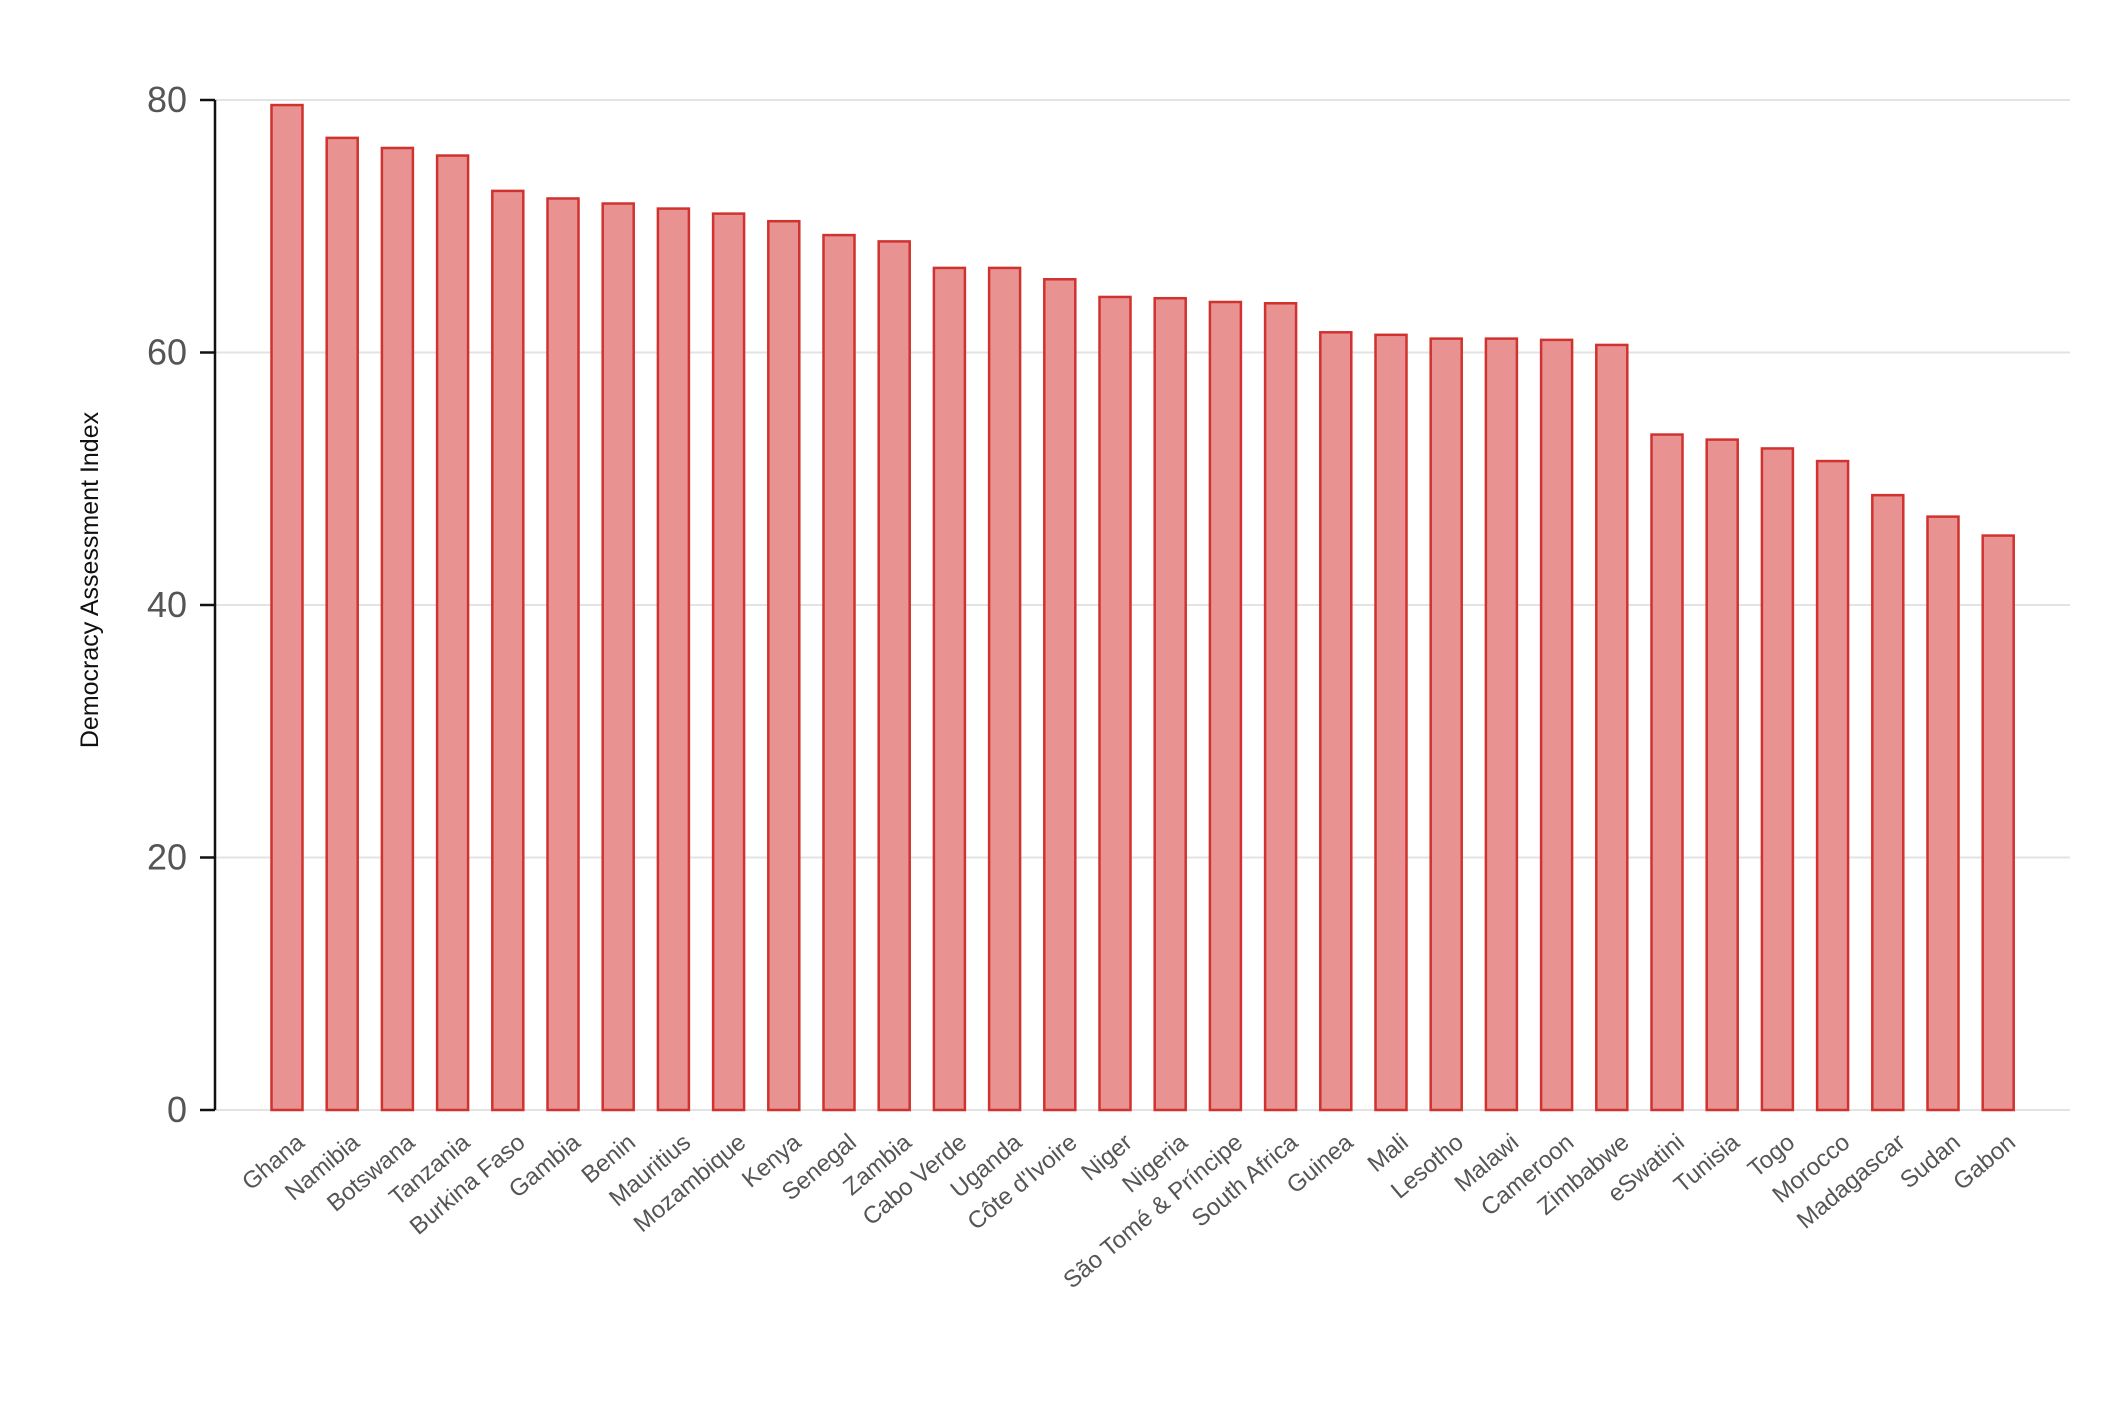 This screenshot has width=2112, height=1408. I want to click on y-tick-label-0: 0, so click(177, 1109).